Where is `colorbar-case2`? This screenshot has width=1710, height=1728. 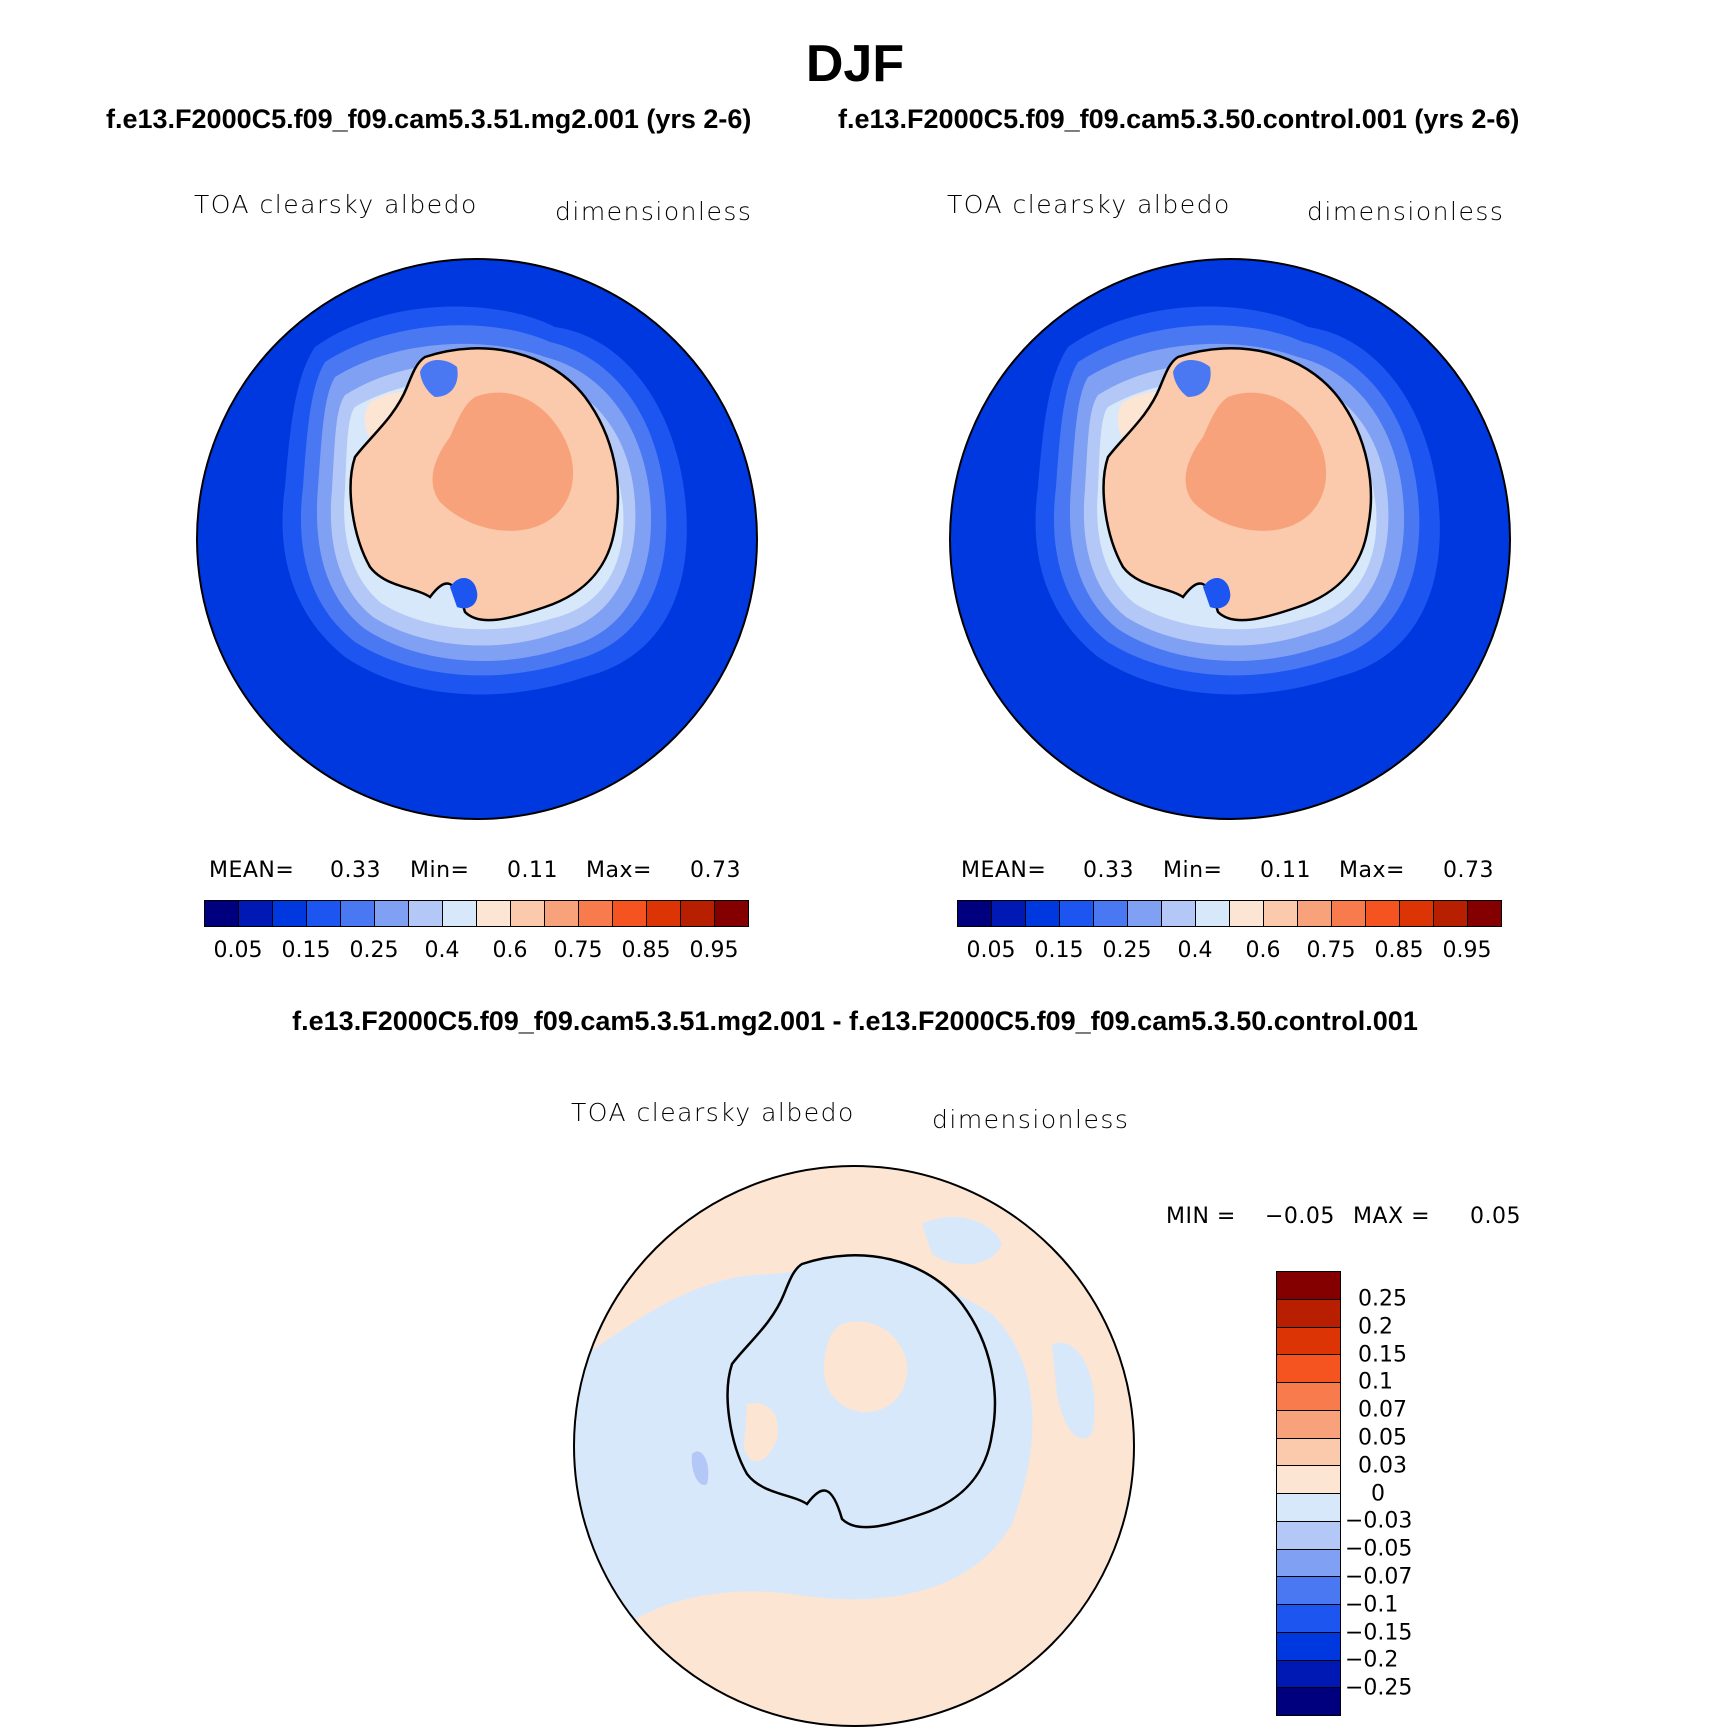
colorbar-case2 is located at coordinates (1229, 913).